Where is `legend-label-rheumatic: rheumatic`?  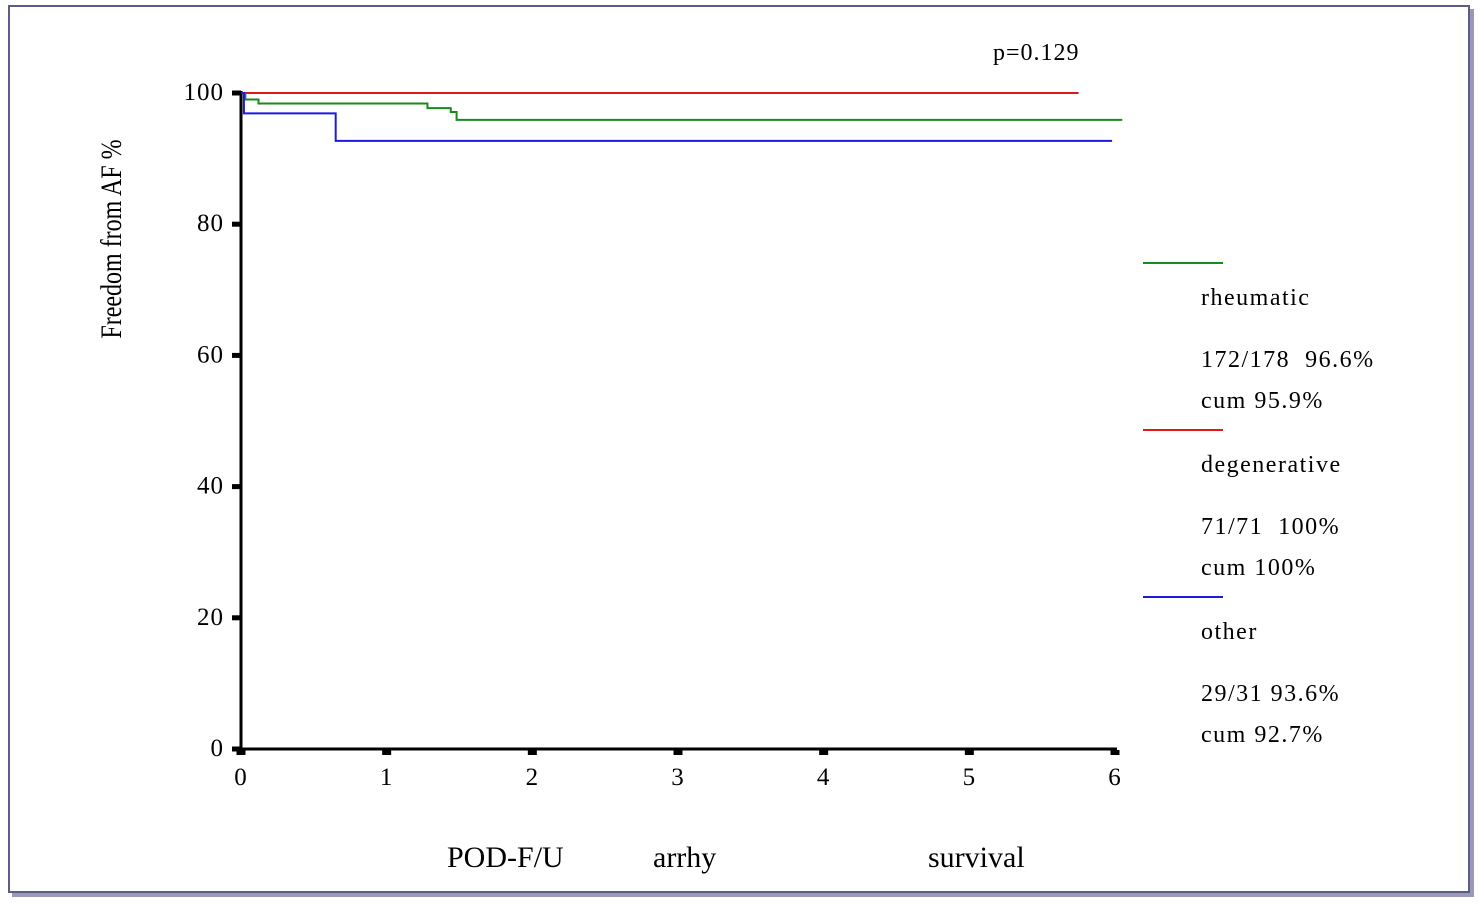
legend-label-rheumatic: rheumatic is located at coordinates (1255, 298).